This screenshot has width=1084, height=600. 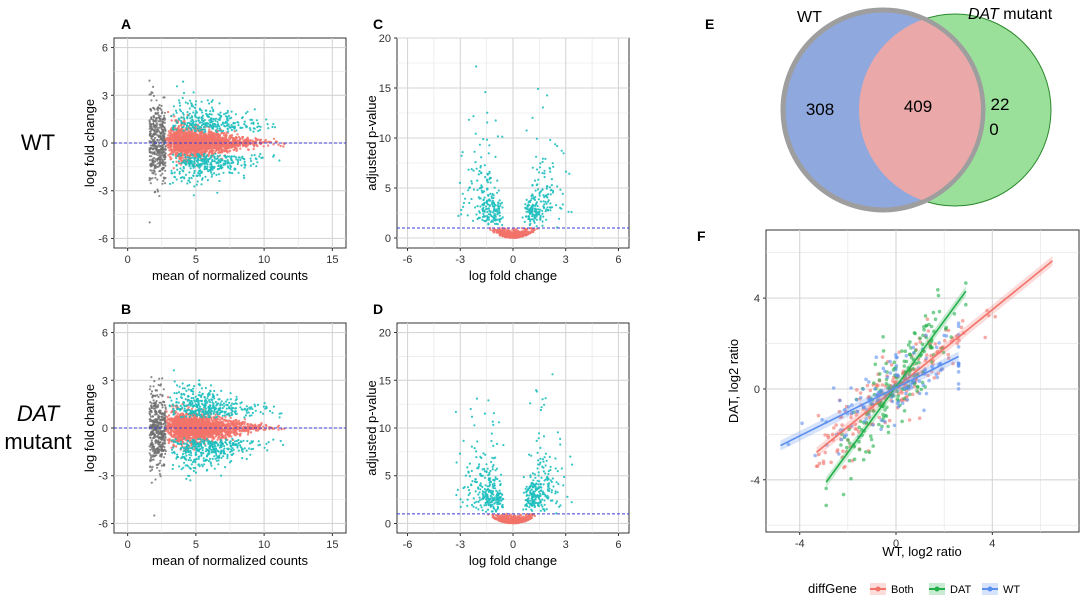 What do you see at coordinates (103, 239) in the screenshot?
I see `y-tick-label: -6` at bounding box center [103, 239].